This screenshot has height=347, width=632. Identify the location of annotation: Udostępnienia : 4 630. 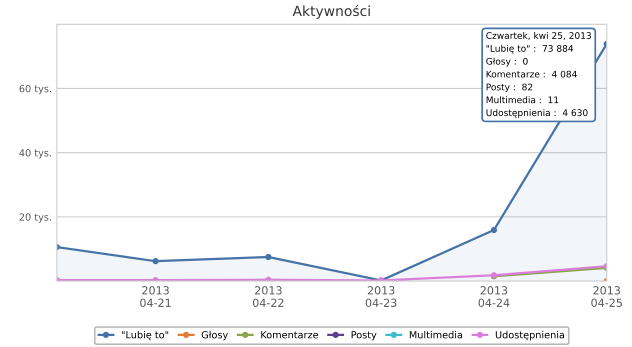
(537, 113).